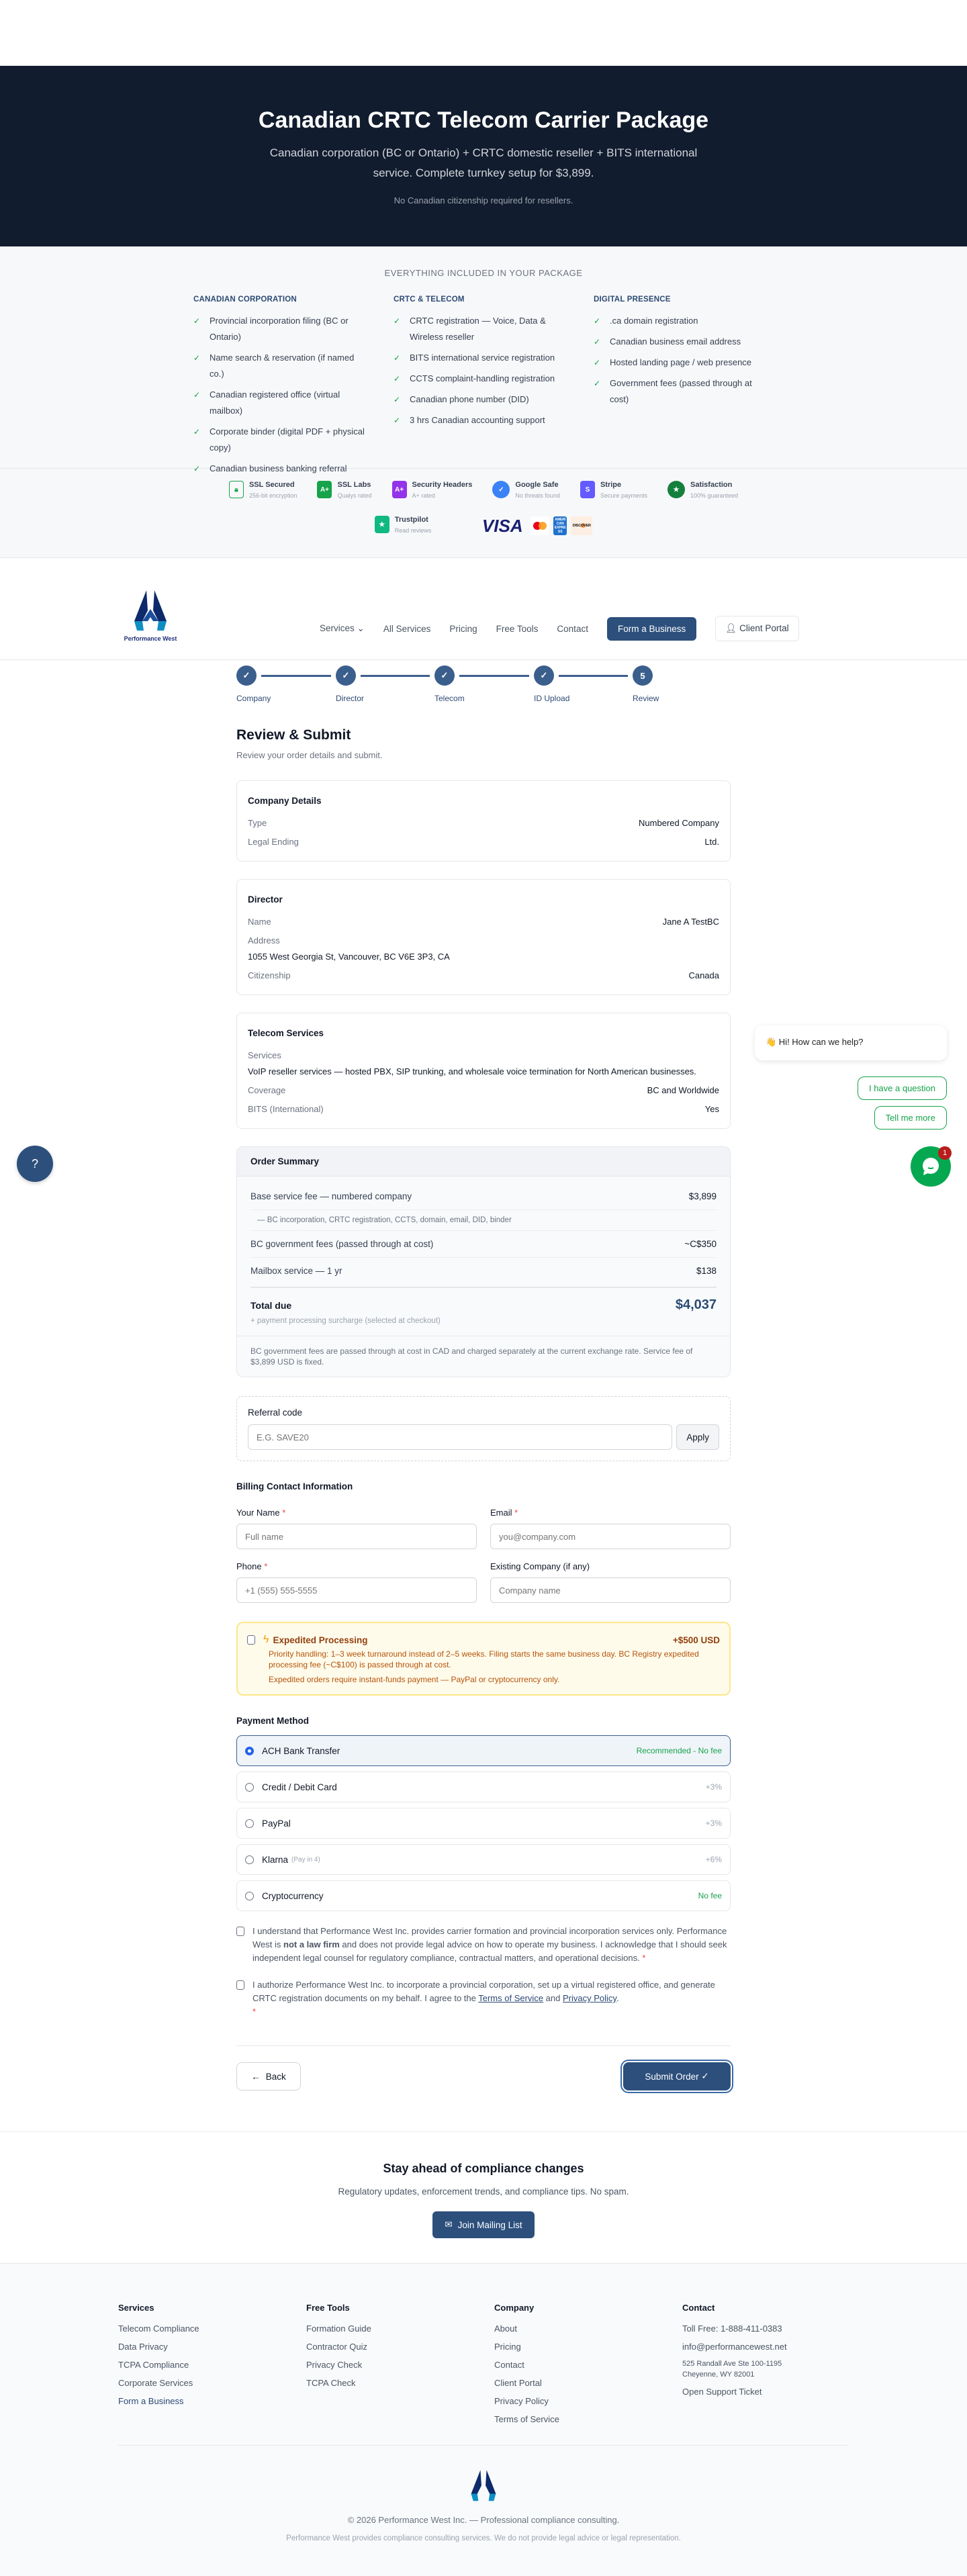 The height and width of the screenshot is (2576, 967). Describe the element at coordinates (356, 1536) in the screenshot. I see `name-input` at that location.